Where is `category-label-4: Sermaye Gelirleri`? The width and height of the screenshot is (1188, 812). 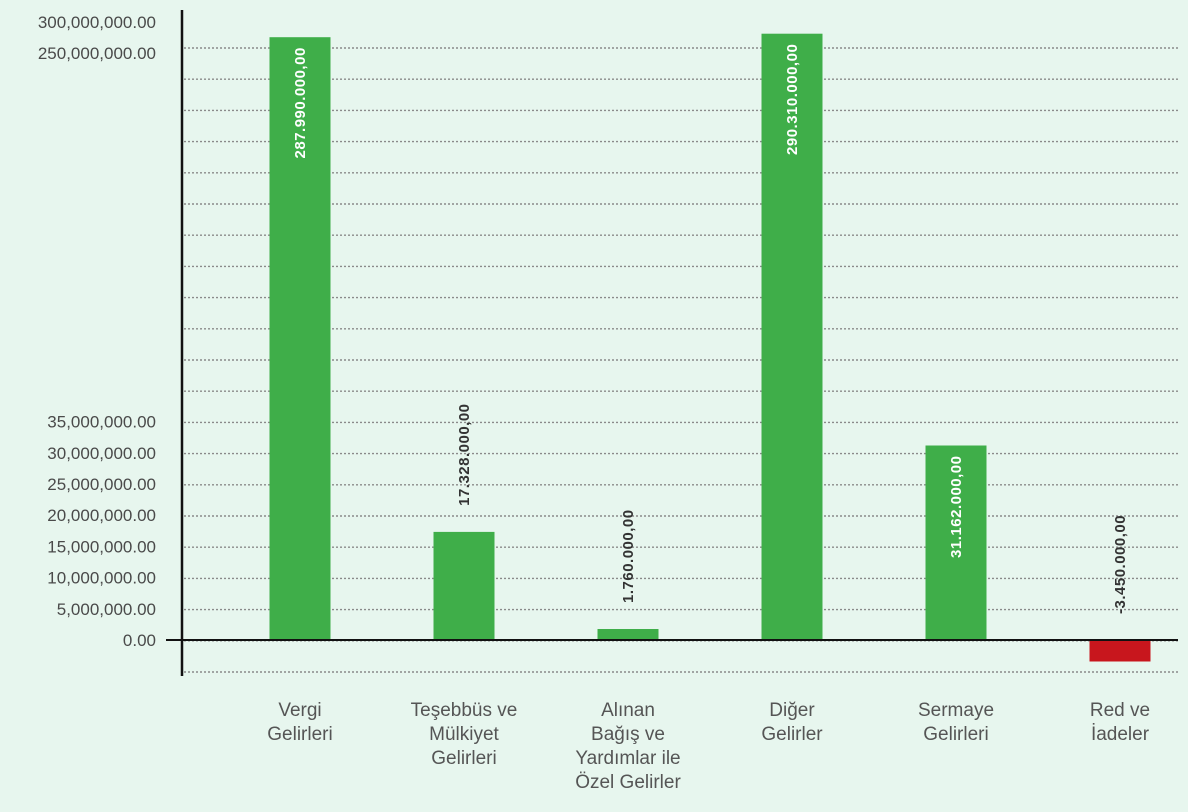 category-label-4: Sermaye Gelirleri is located at coordinates (956, 722).